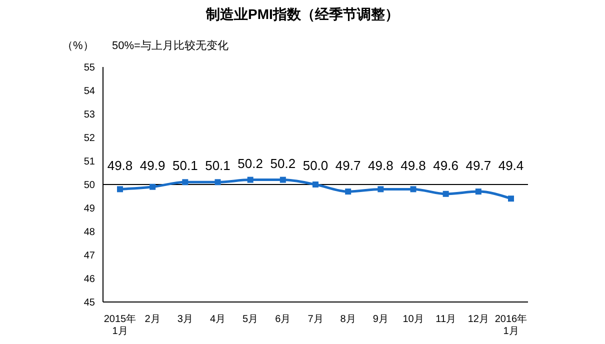  Describe the element at coordinates (445, 165) in the screenshot. I see `data-label: 49.6` at that location.